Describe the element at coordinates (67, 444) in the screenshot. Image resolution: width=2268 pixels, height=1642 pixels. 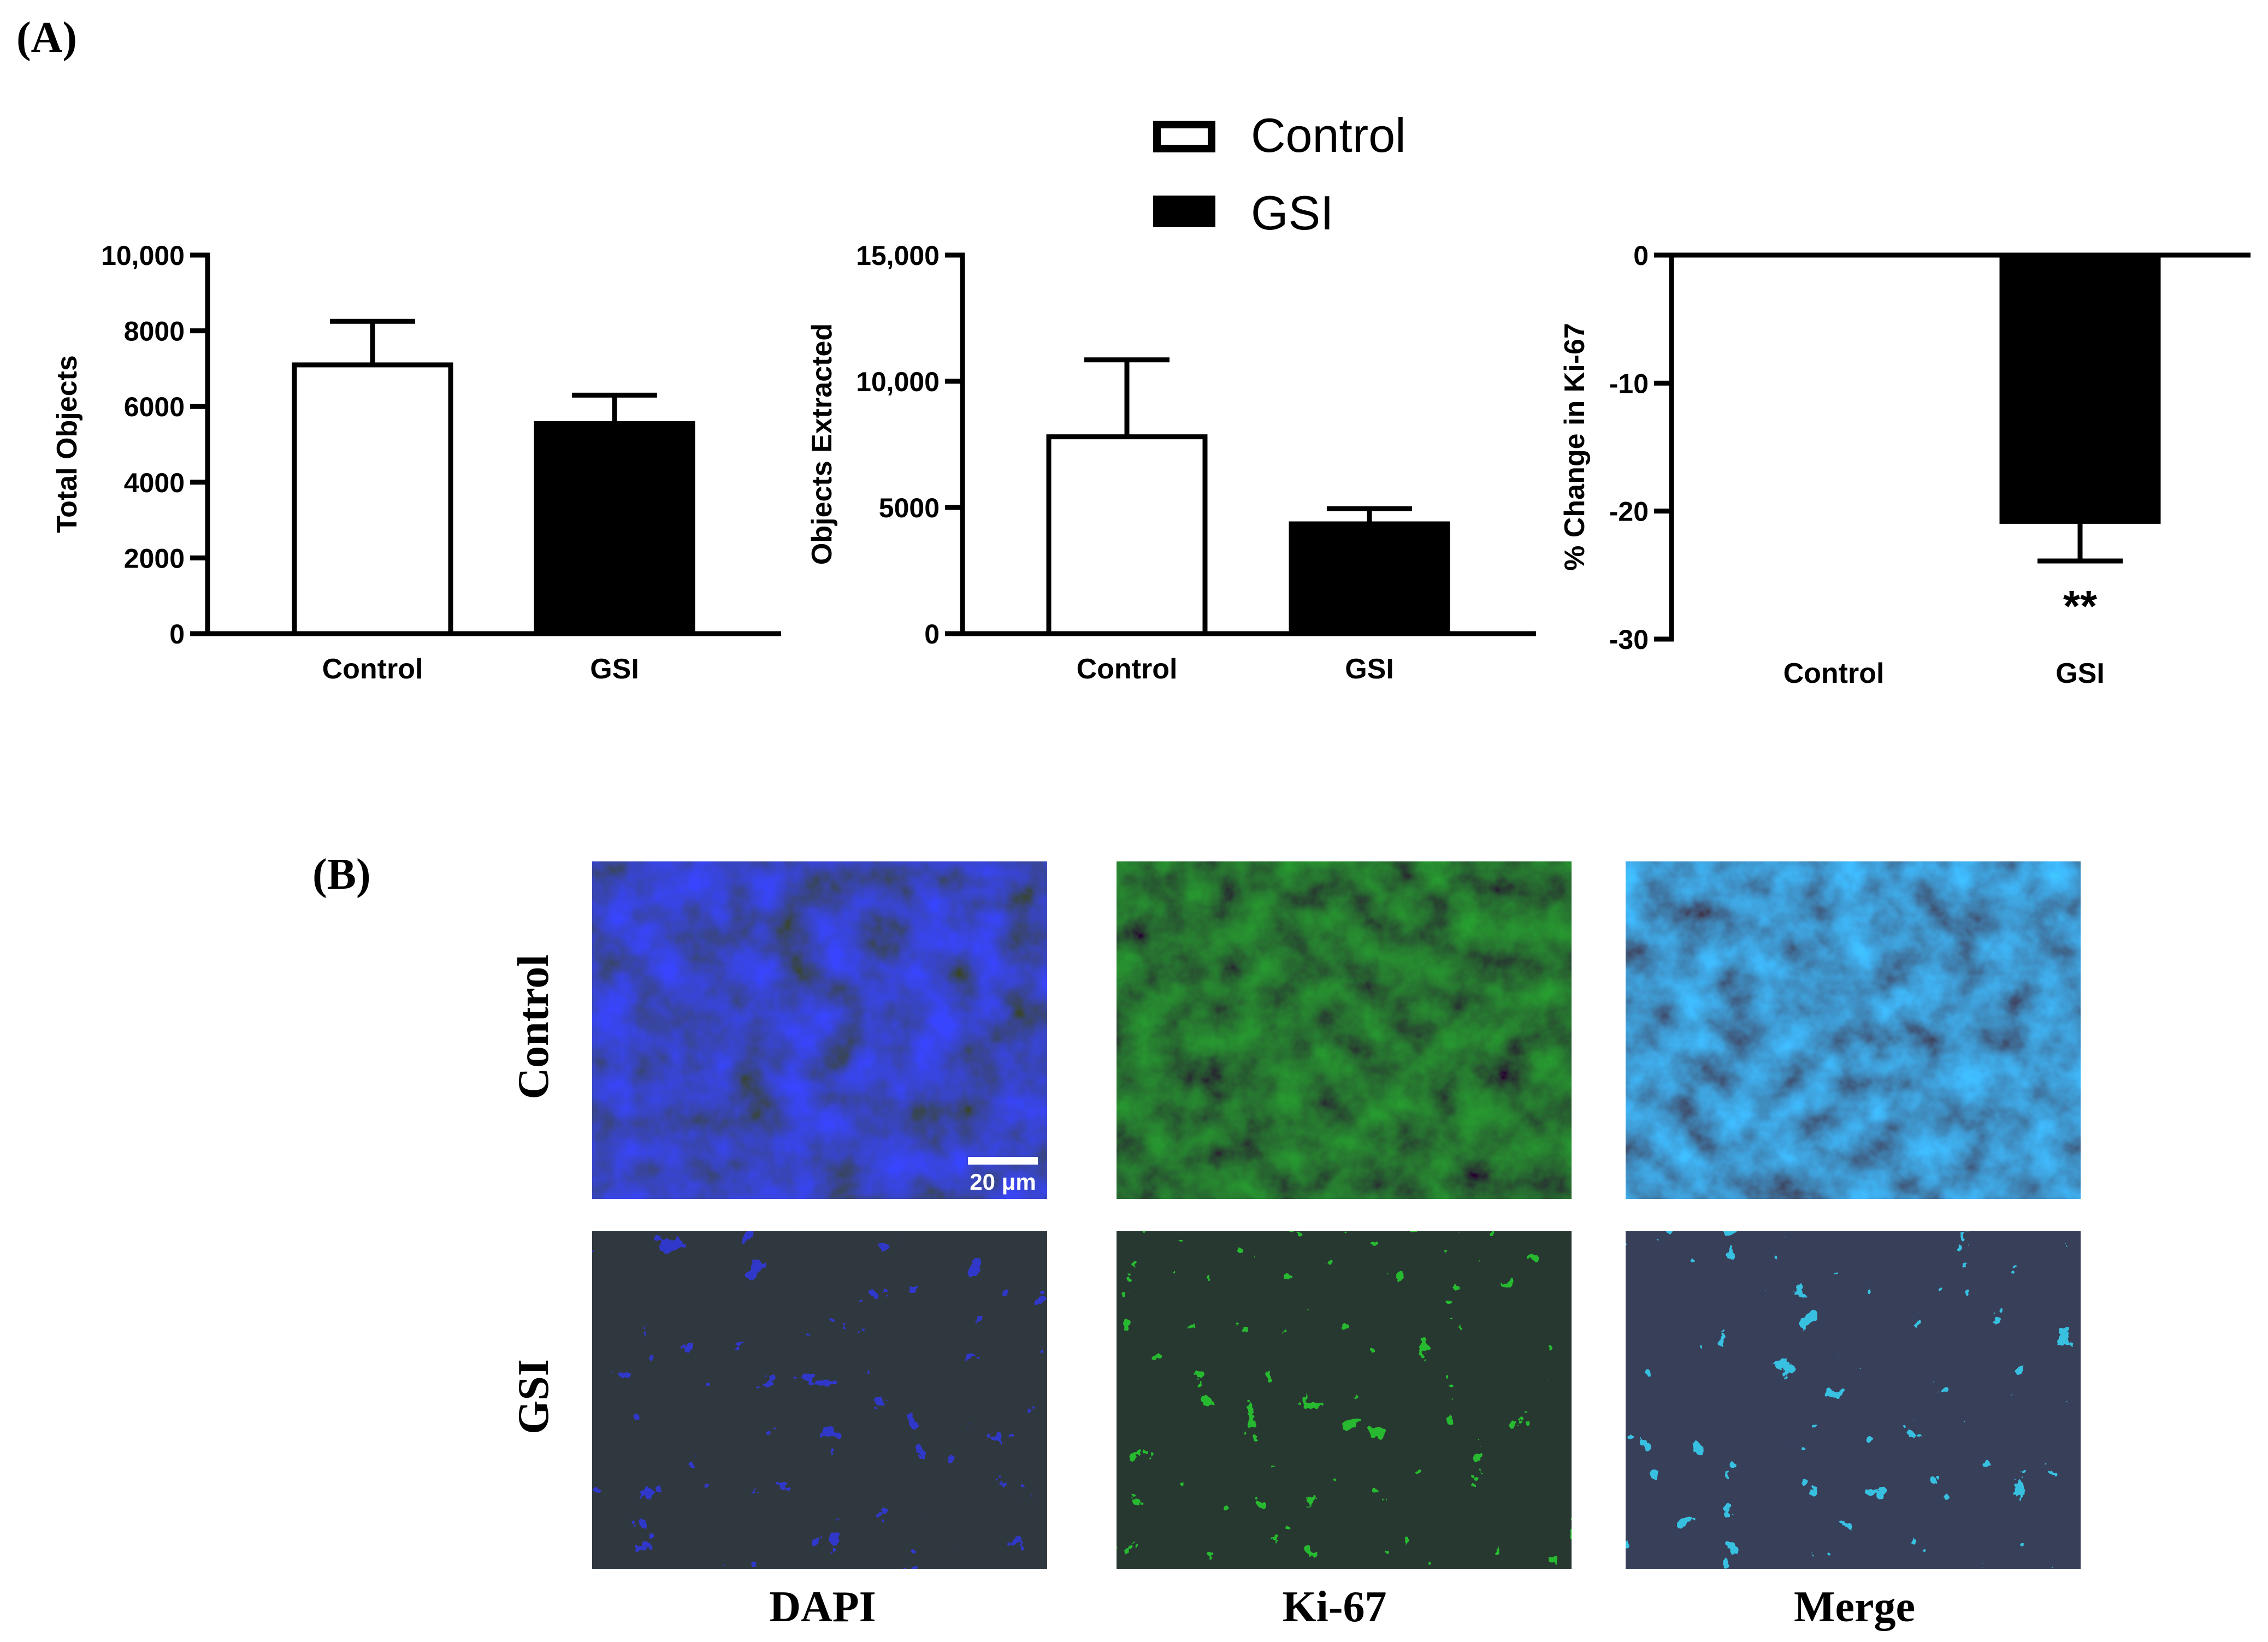
I see `y-axis-label: Total Objects` at that location.